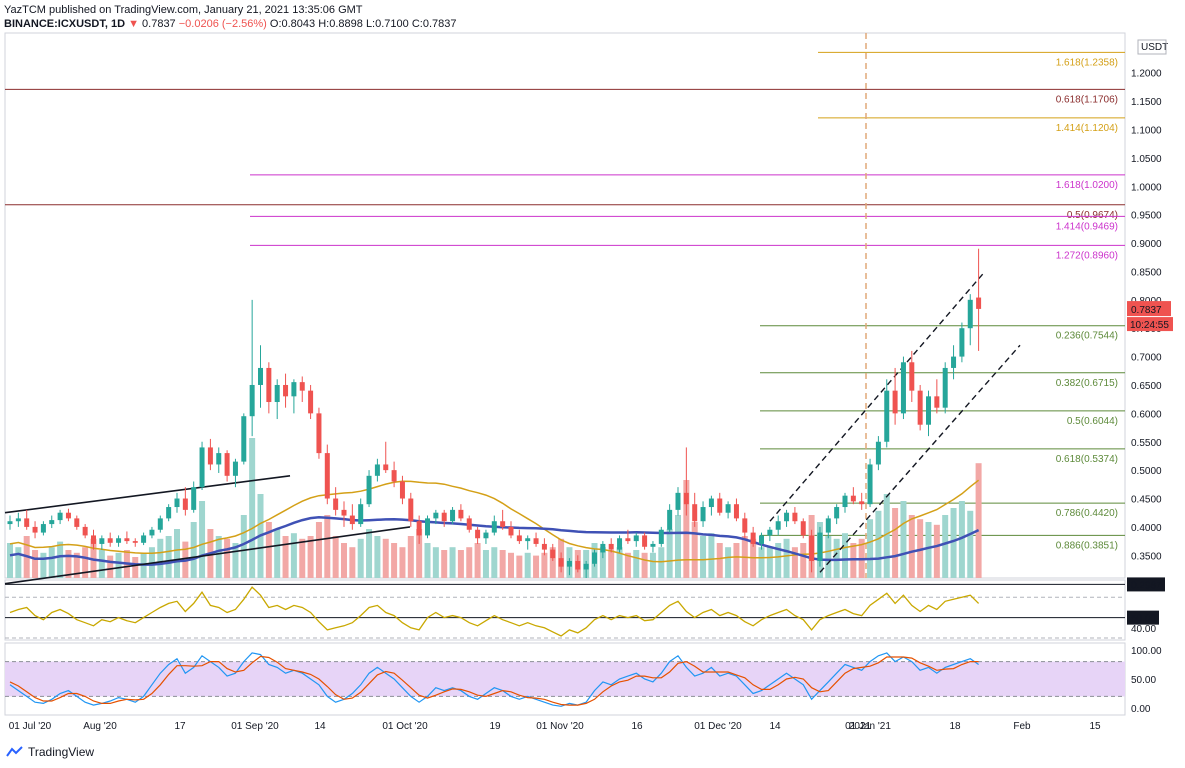  What do you see at coordinates (1087, 62) in the screenshot?
I see `fib-label: 1.618(1.2358)` at bounding box center [1087, 62].